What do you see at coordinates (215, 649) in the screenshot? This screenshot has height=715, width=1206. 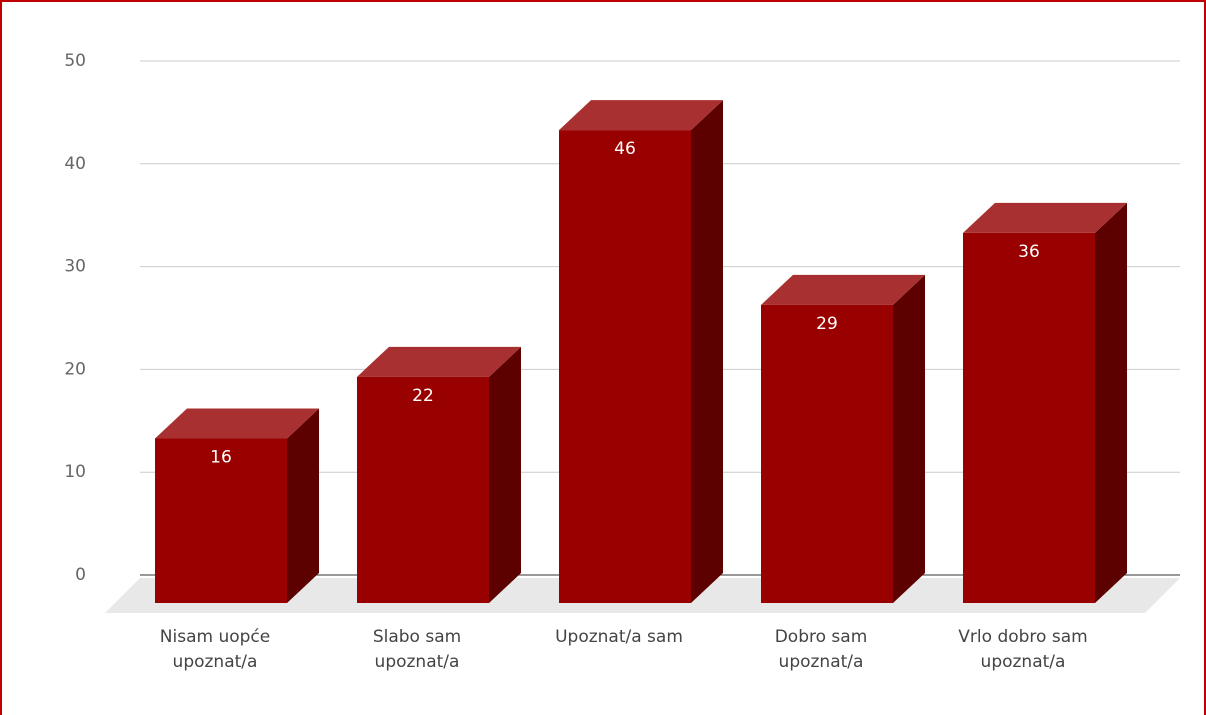 I see `x-tick-label: Nisam uopće upoznat/a` at bounding box center [215, 649].